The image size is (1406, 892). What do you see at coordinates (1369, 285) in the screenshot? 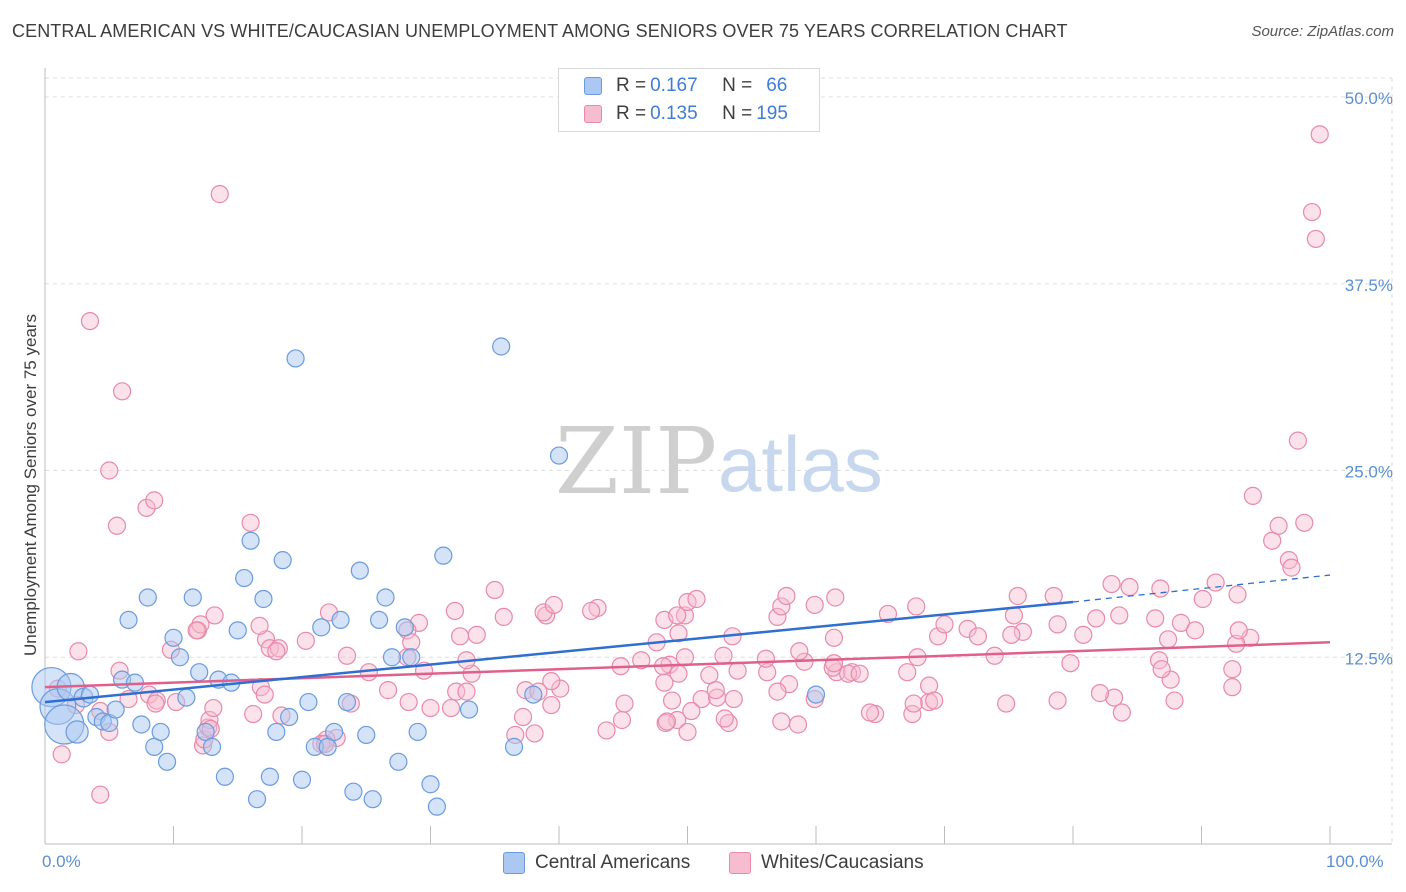
I see `y-tick-label: 37.5%` at bounding box center [1369, 285].